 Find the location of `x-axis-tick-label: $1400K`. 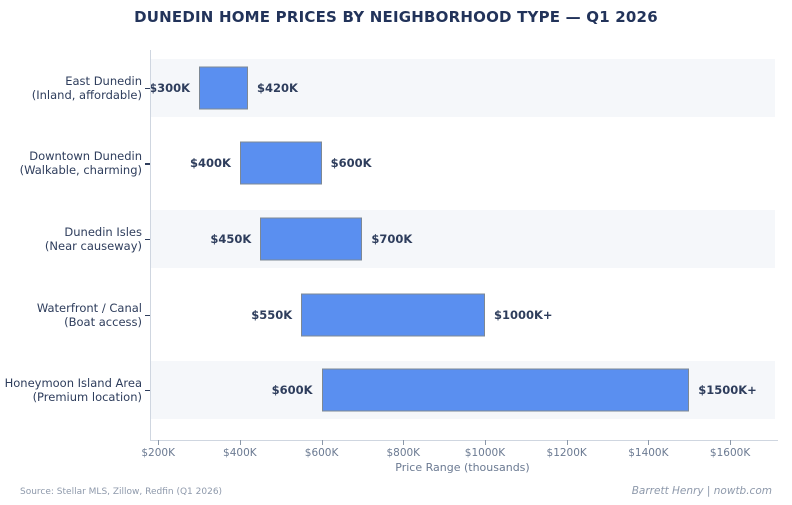

x-axis-tick-label: $1400K is located at coordinates (648, 453).